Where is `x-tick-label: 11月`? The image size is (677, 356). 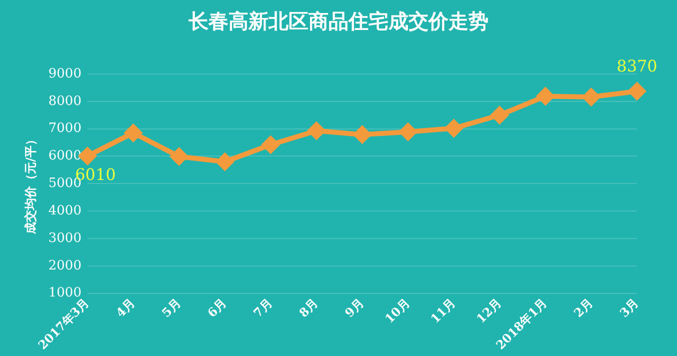
x-tick-label: 11月 is located at coordinates (443, 311).